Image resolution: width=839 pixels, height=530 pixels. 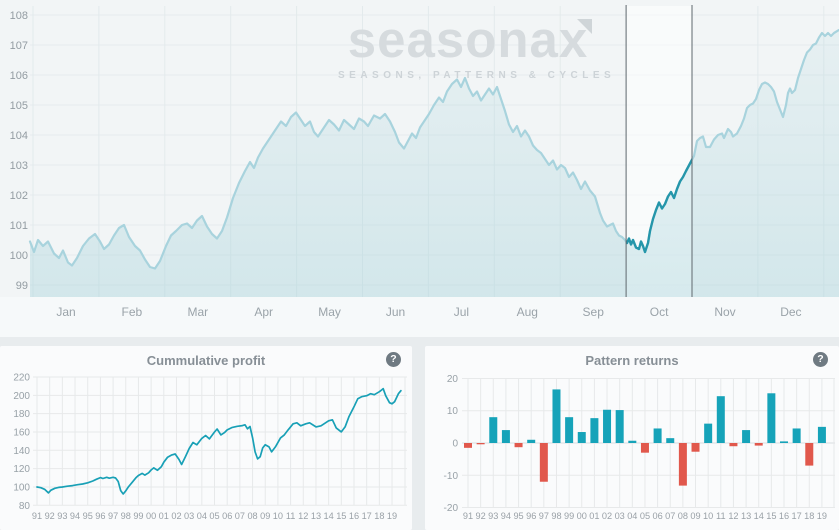 I want to click on axis-tick-label: 17, so click(x=367, y=516).